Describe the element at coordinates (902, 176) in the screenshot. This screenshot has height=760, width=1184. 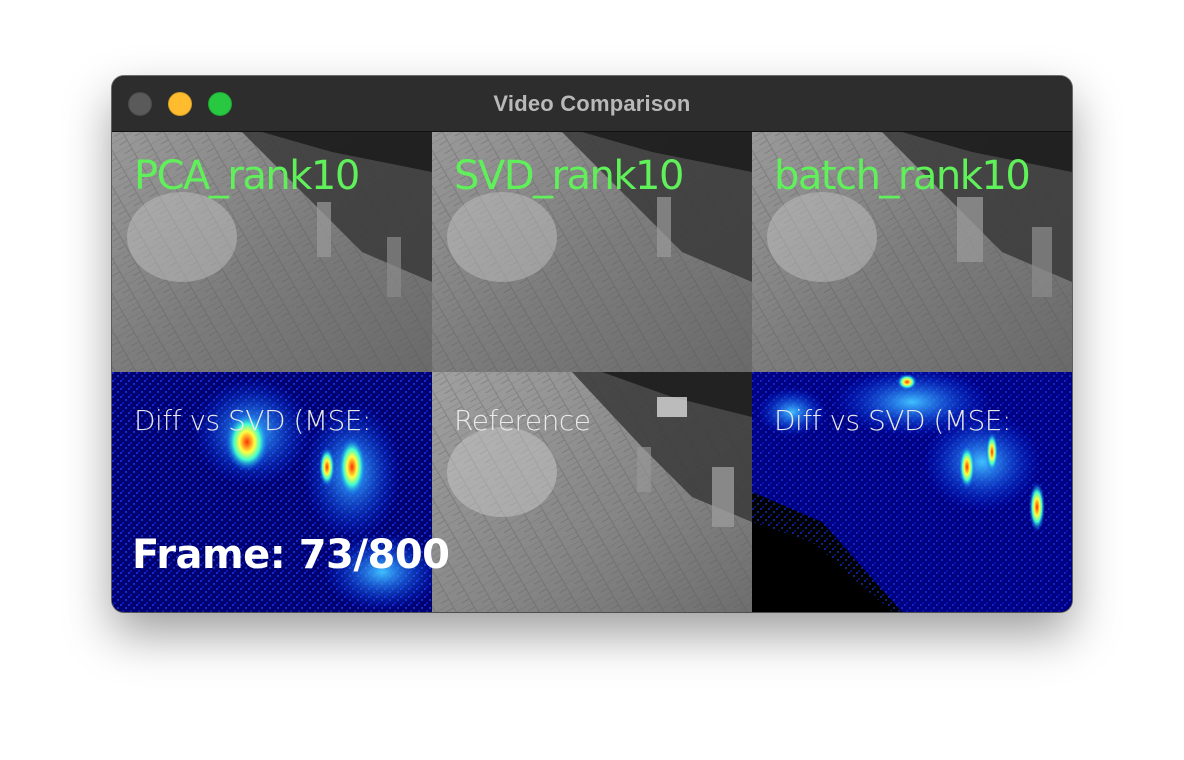
I see `panel-label: batch_rank10` at that location.